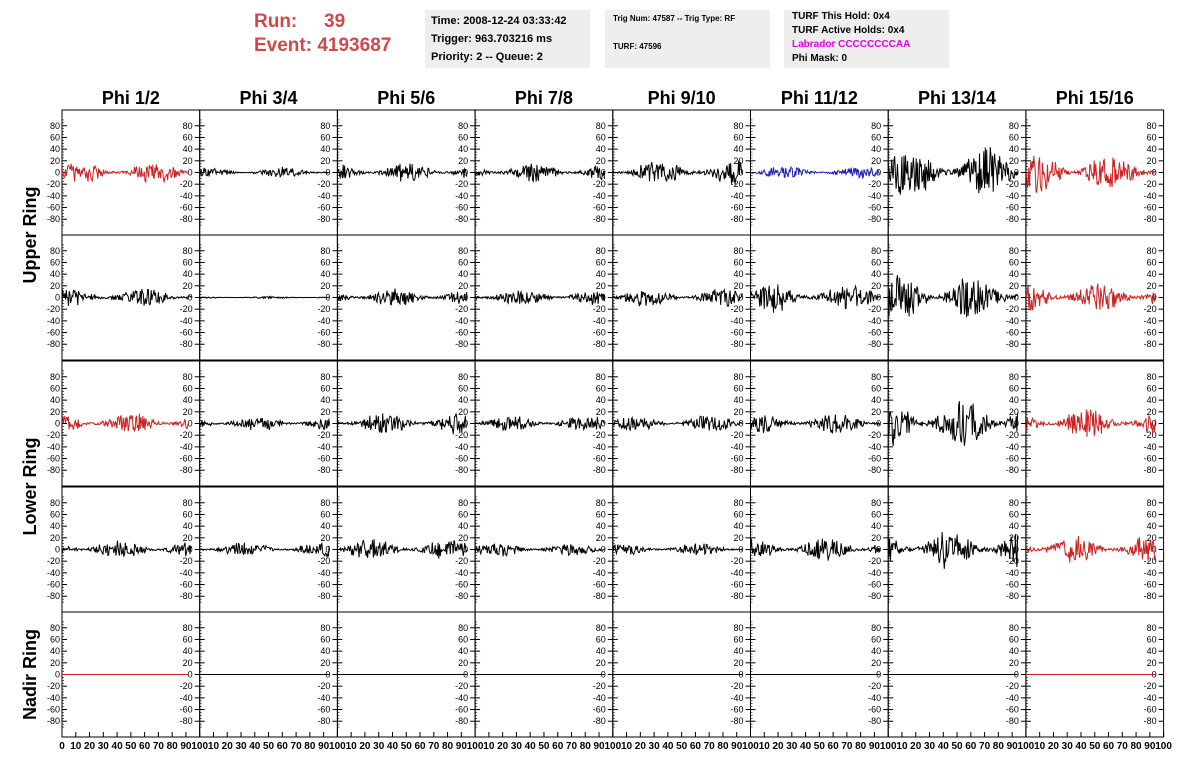  Describe the element at coordinates (487, 57) in the screenshot. I see `priority-text: Priority: 2 -- Queue: 2` at that location.